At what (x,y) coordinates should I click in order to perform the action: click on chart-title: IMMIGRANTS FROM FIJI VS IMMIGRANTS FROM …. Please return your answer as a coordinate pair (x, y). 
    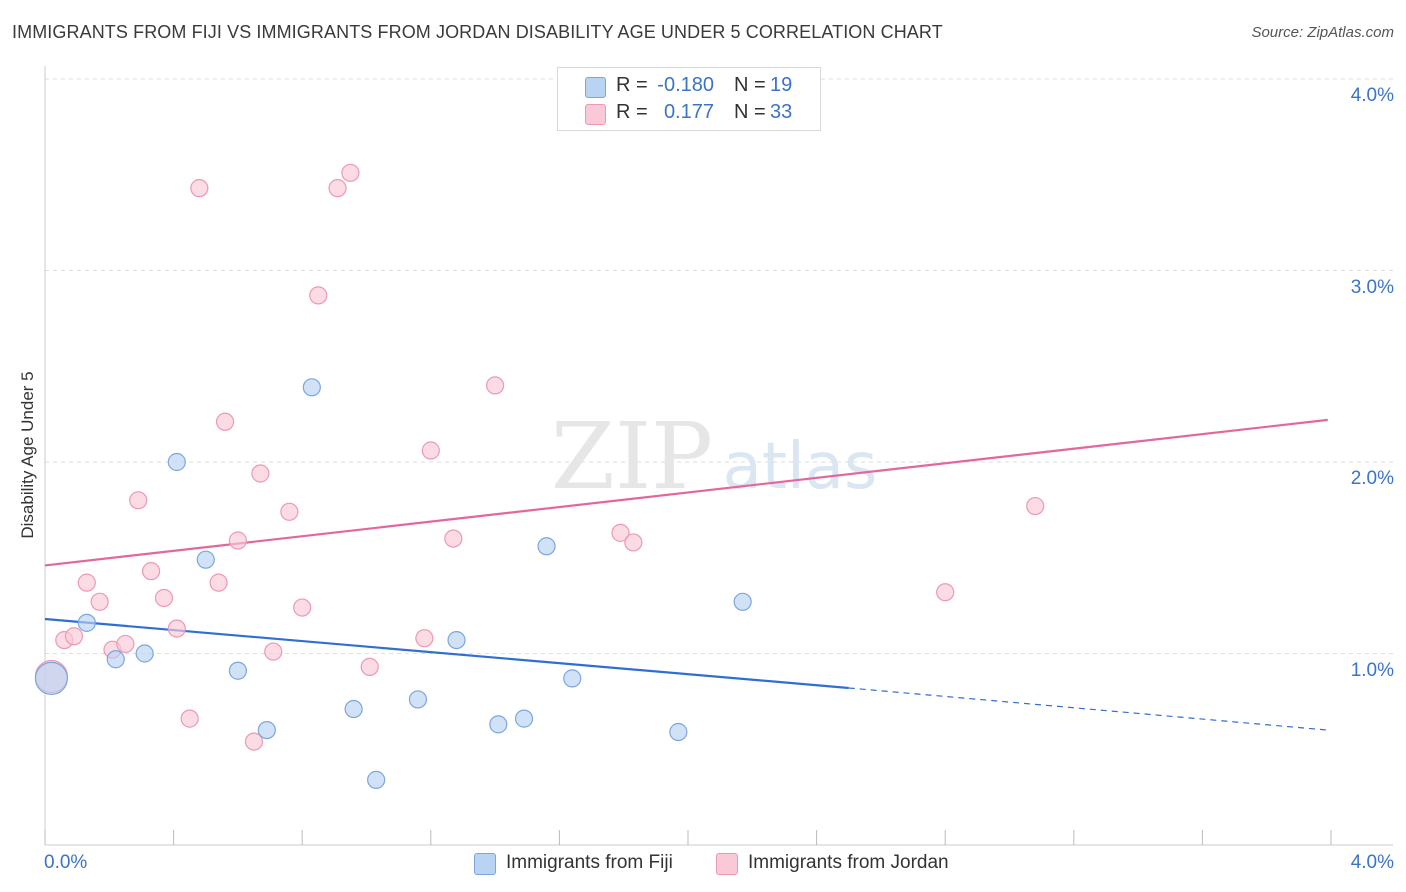
    Looking at the image, I should click on (477, 32).